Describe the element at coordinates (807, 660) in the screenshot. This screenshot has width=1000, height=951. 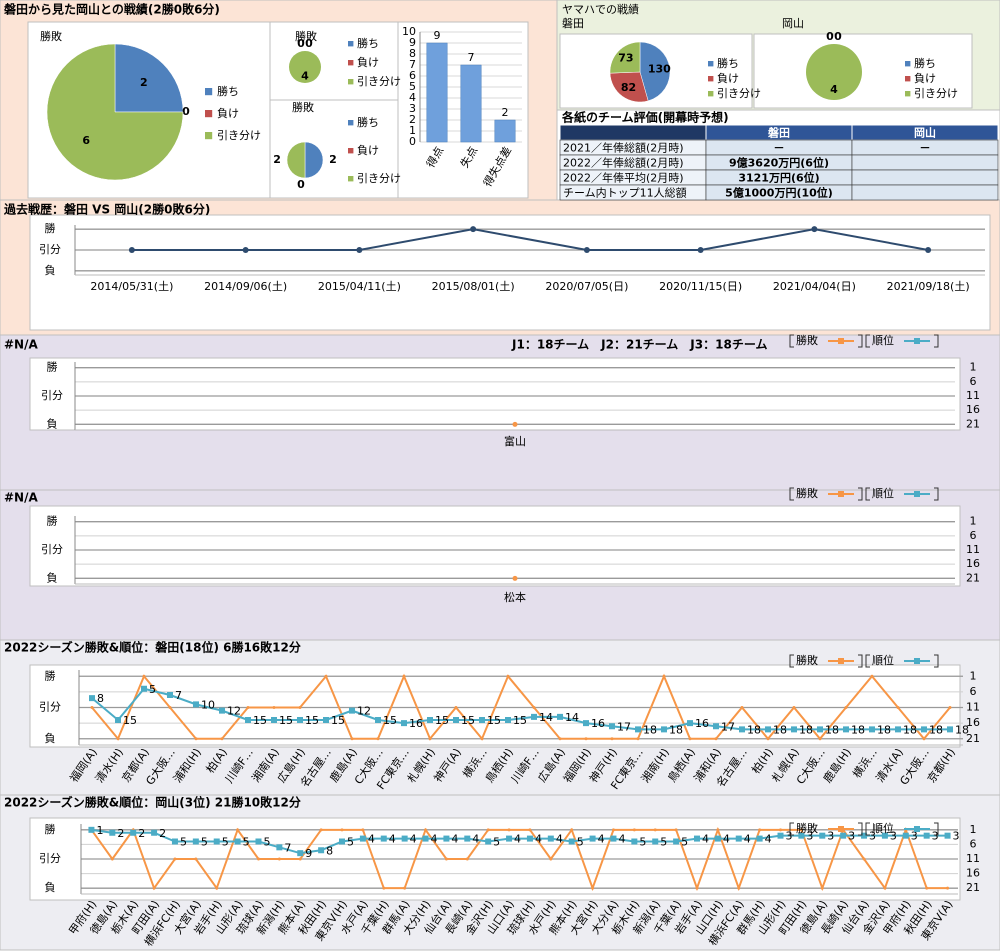
I see `legend-label: 勝敗` at that location.